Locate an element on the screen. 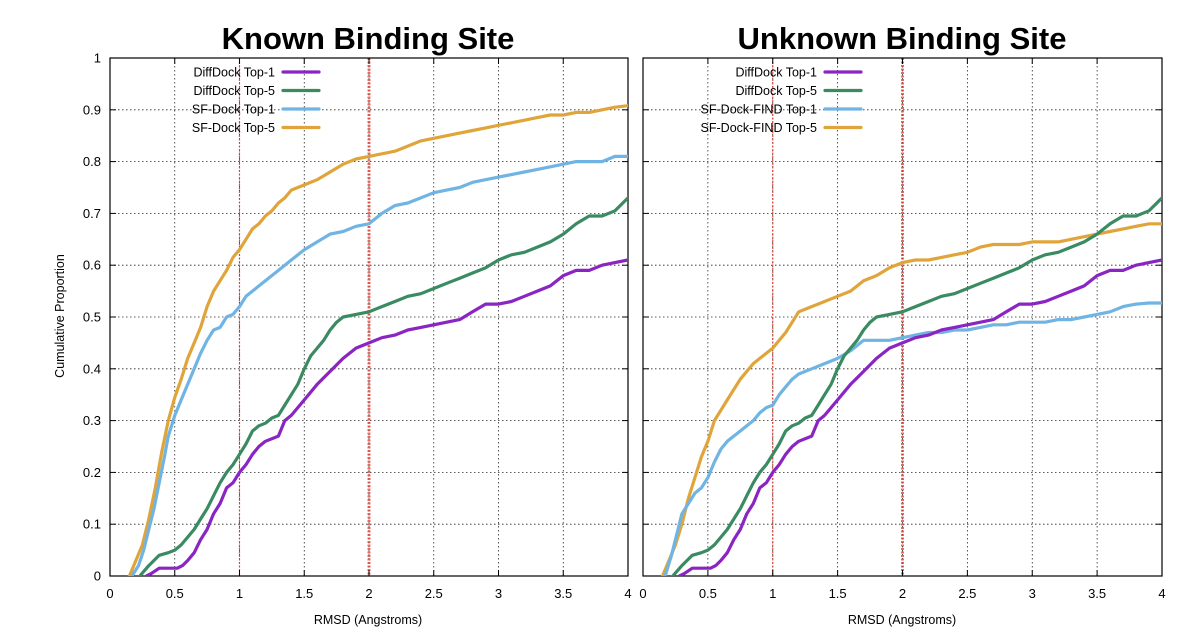 The image size is (1200, 641). unknown-site-x-tick-label: 1.5 is located at coordinates (838, 593).